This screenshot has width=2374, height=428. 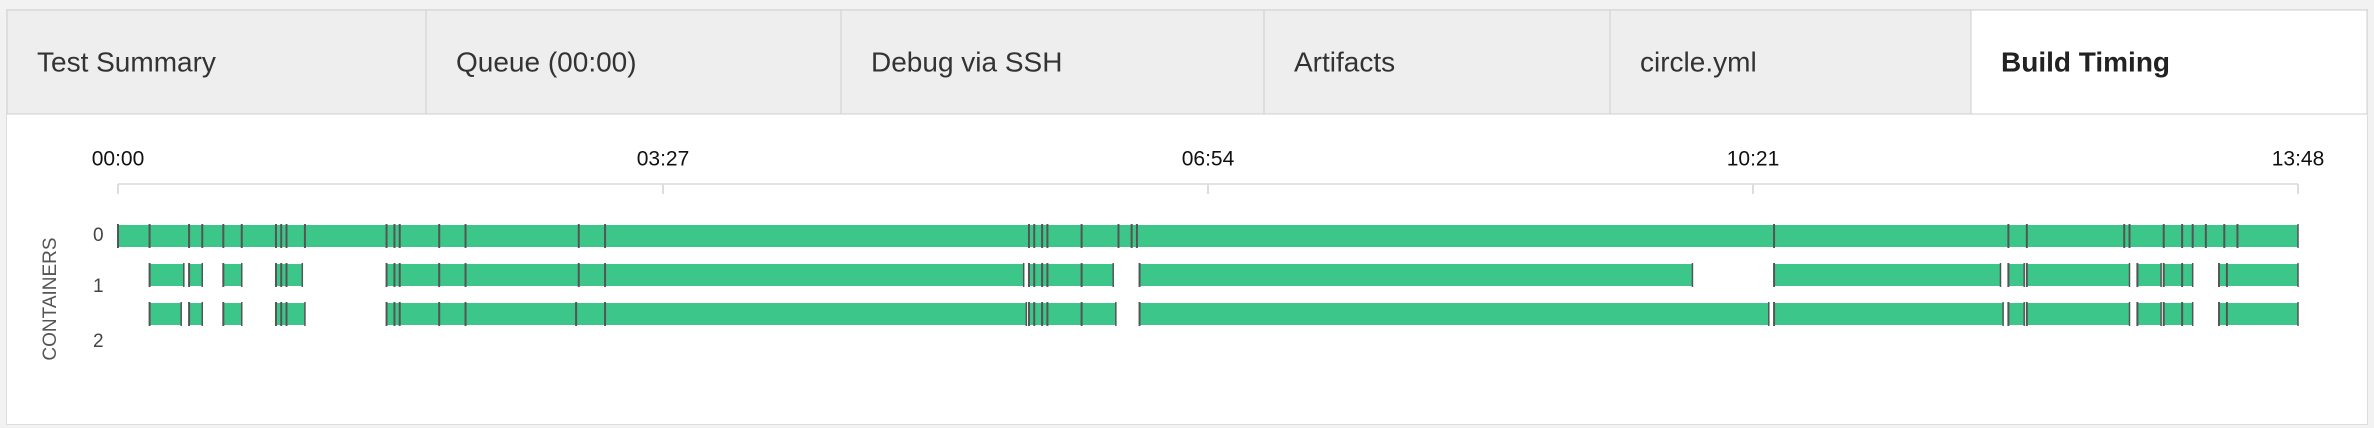 I want to click on tab: Debug via SSH, so click(x=1052, y=62).